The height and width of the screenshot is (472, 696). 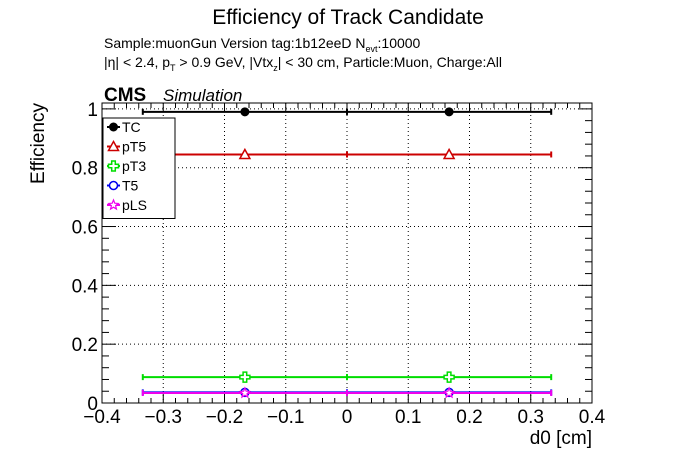 What do you see at coordinates (408, 417) in the screenshot?
I see `x-tick-label: 0.1` at bounding box center [408, 417].